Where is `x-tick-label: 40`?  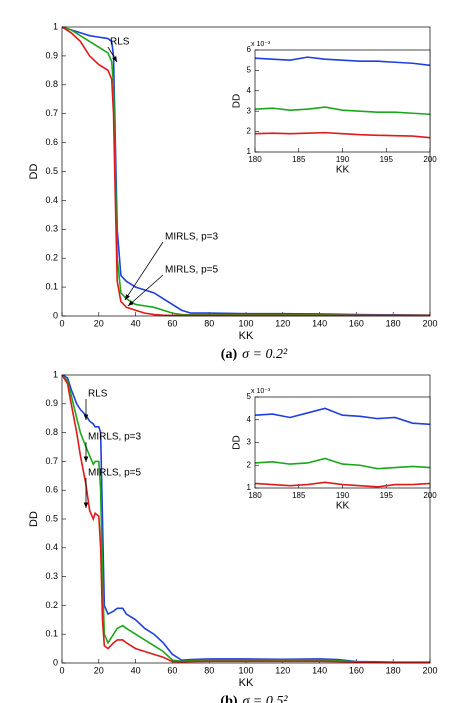 x-tick-label: 40 is located at coordinates (136, 323).